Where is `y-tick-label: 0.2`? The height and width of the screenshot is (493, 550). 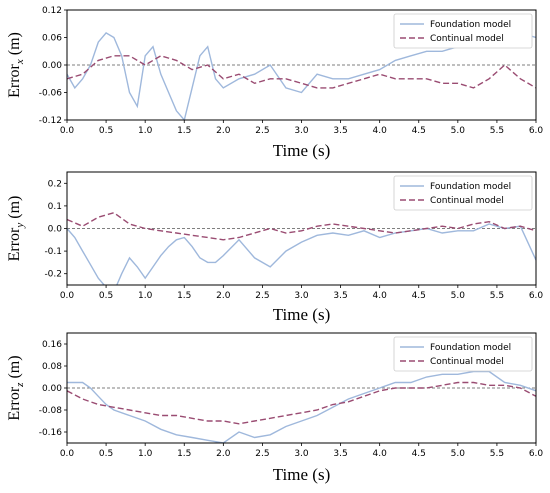 y-tick-label: 0.2 is located at coordinates (55, 184).